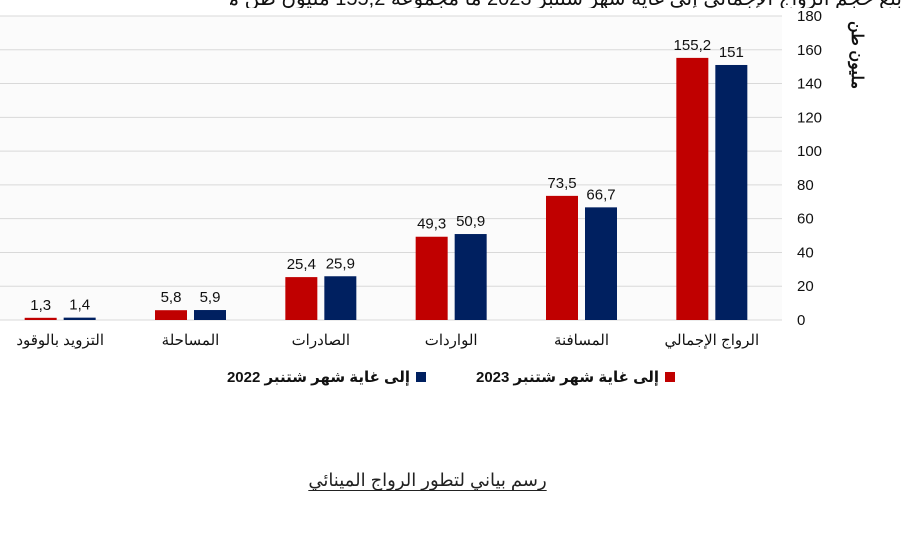  I want to click on legend-label-2023: إلى غاية شهر شتنبر 2023, so click(568, 377).